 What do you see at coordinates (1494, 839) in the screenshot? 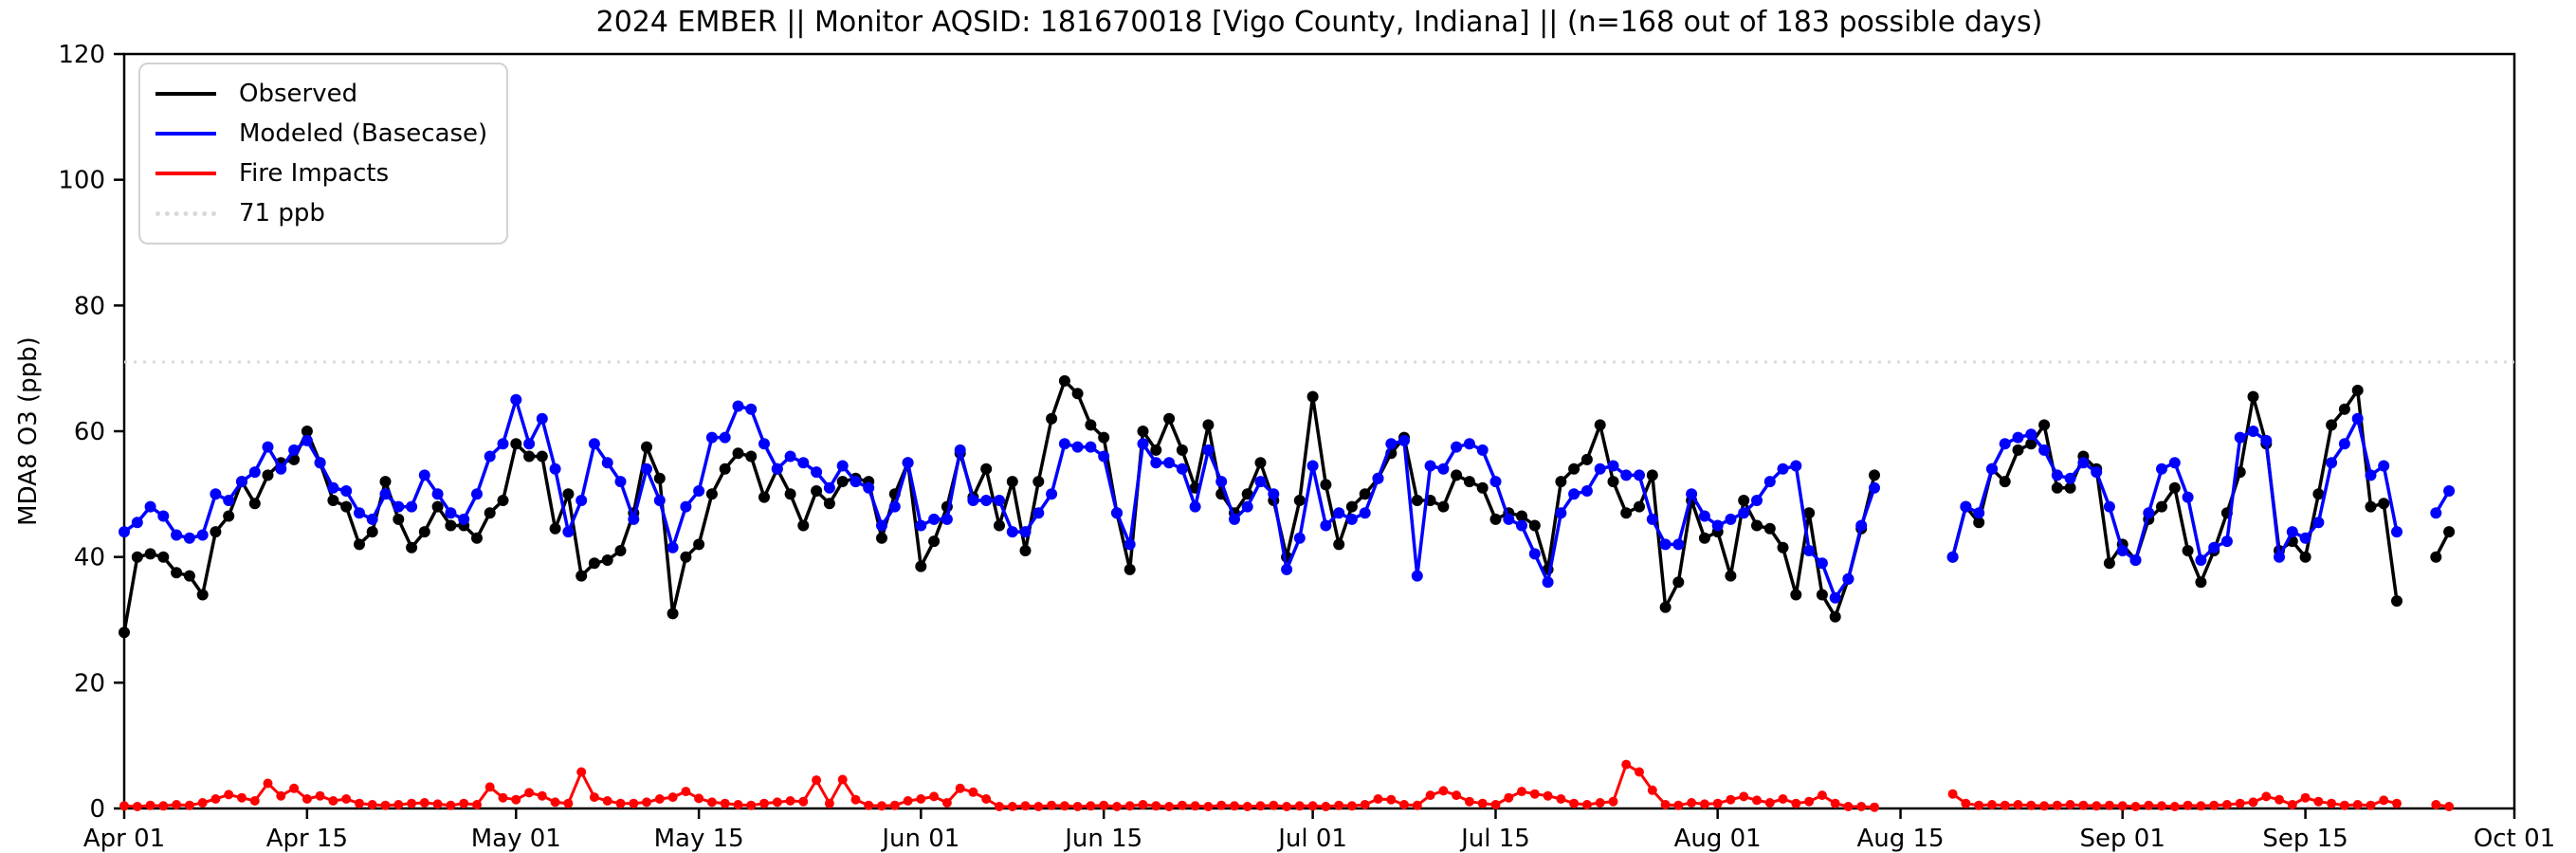
I see `svg-text: Jul 15` at bounding box center [1494, 839].